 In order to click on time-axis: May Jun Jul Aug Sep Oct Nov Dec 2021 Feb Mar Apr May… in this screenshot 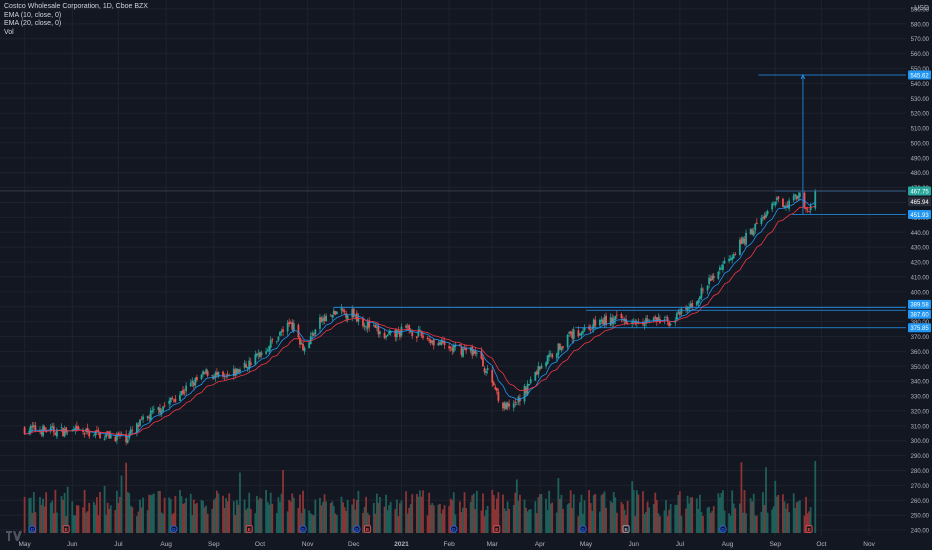, I will do `click(446, 544)`.